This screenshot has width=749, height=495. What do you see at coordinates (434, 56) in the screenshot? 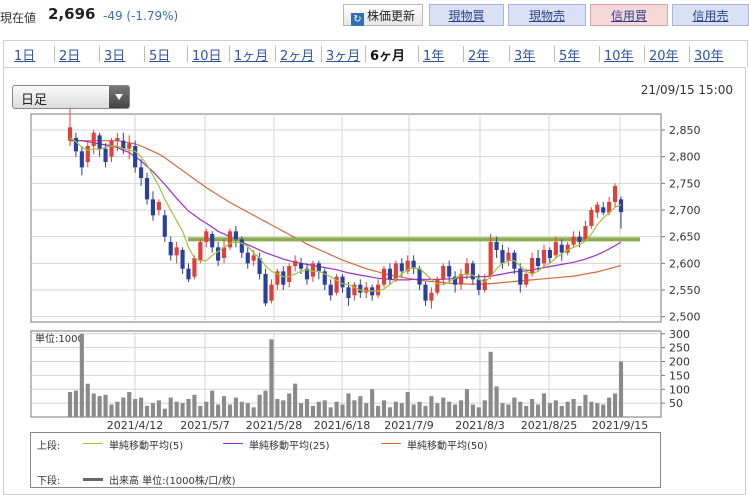
I see `tab-period-9: 1年` at bounding box center [434, 56].